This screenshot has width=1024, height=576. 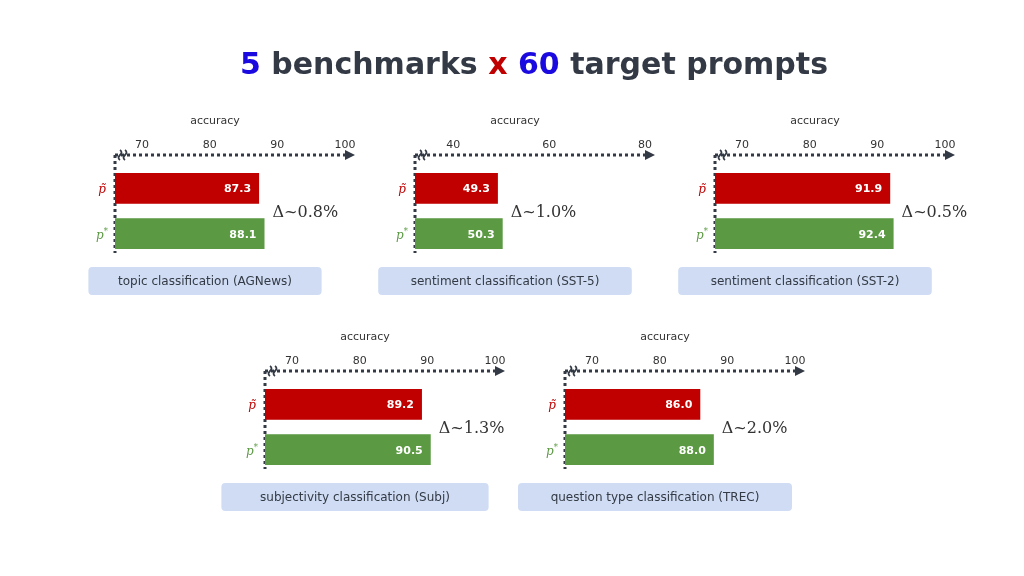 What do you see at coordinates (872, 234) in the screenshot?
I see `data-label: 92.4` at bounding box center [872, 234].